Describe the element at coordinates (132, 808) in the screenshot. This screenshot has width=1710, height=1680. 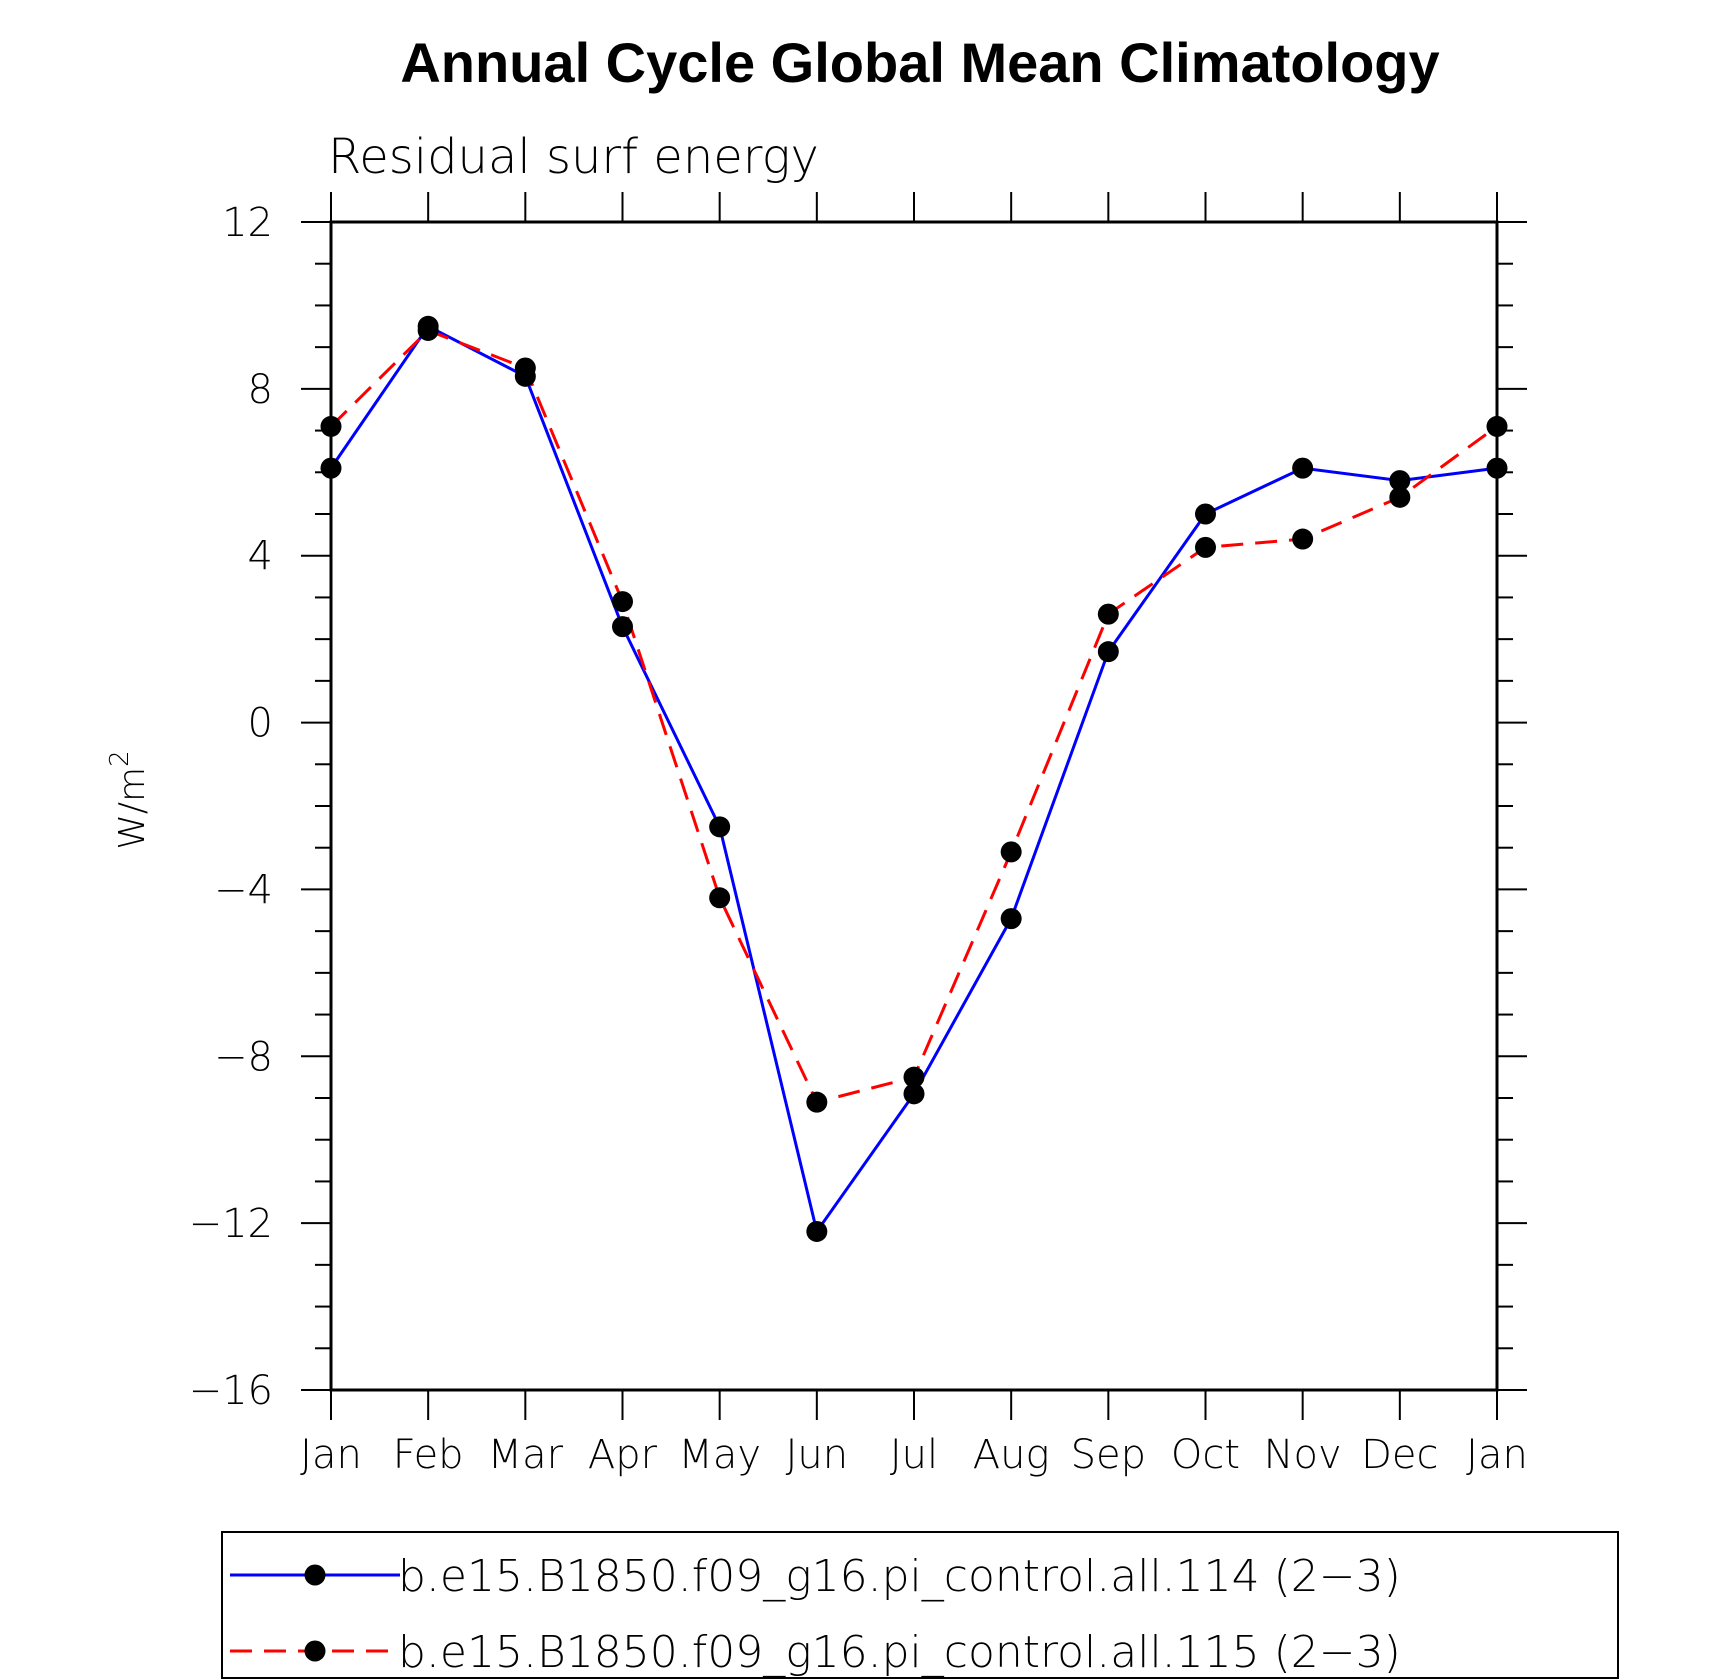
I see `y-axis-label-base: W/m` at that location.